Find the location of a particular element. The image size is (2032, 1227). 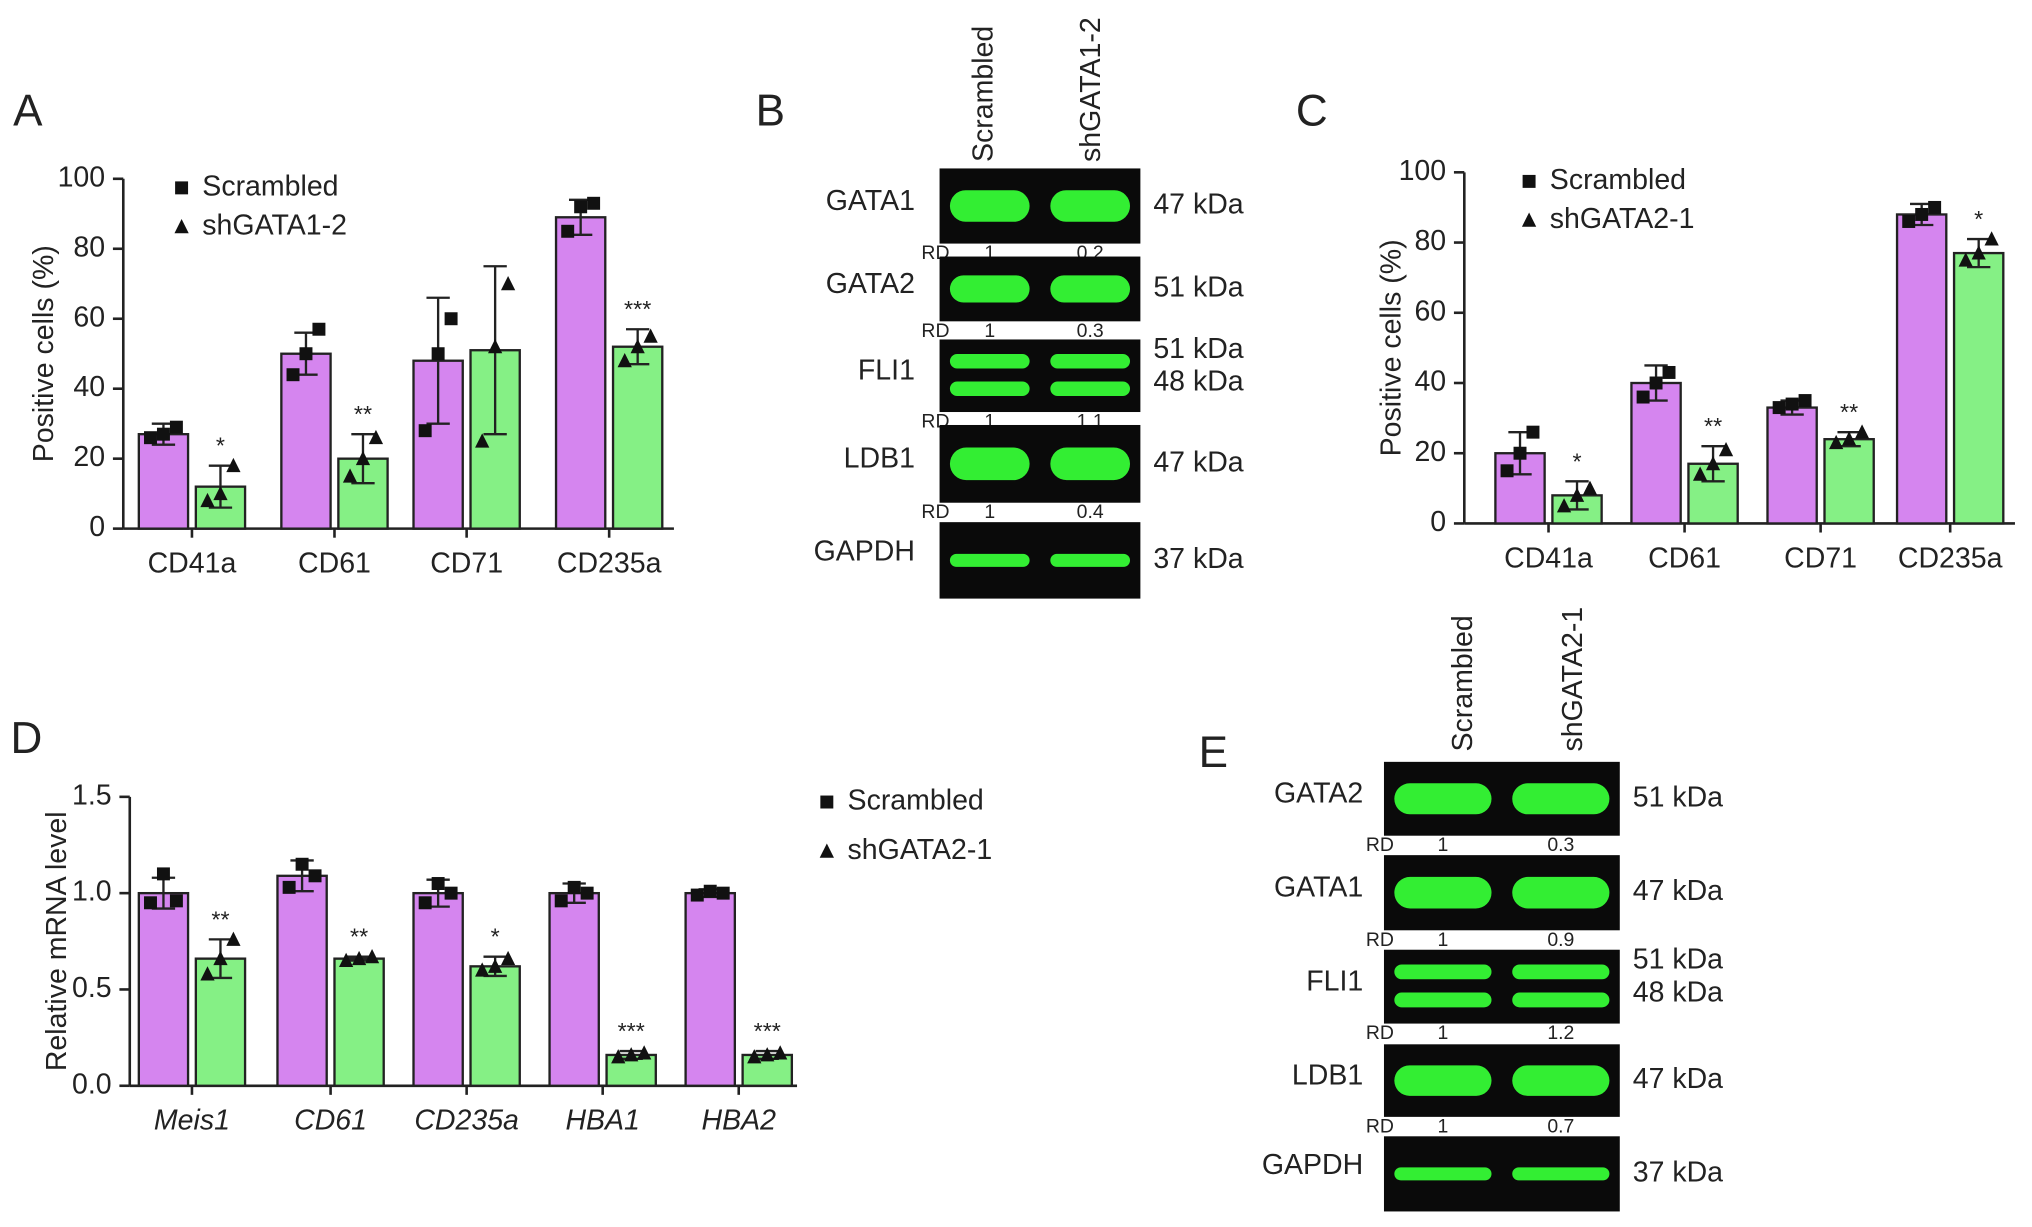

panel-letter: E is located at coordinates (1213, 752).